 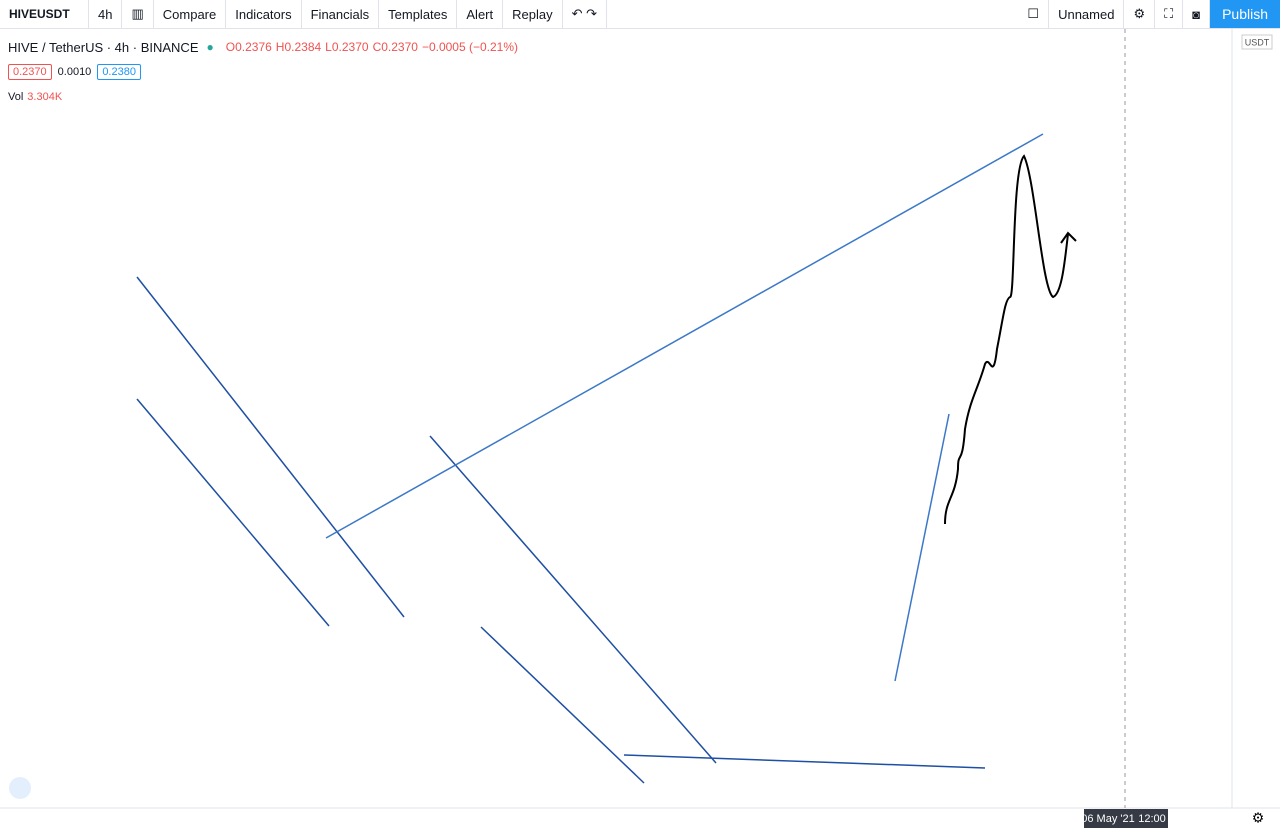 I want to click on toolbar-button: Financials, so click(x=341, y=14).